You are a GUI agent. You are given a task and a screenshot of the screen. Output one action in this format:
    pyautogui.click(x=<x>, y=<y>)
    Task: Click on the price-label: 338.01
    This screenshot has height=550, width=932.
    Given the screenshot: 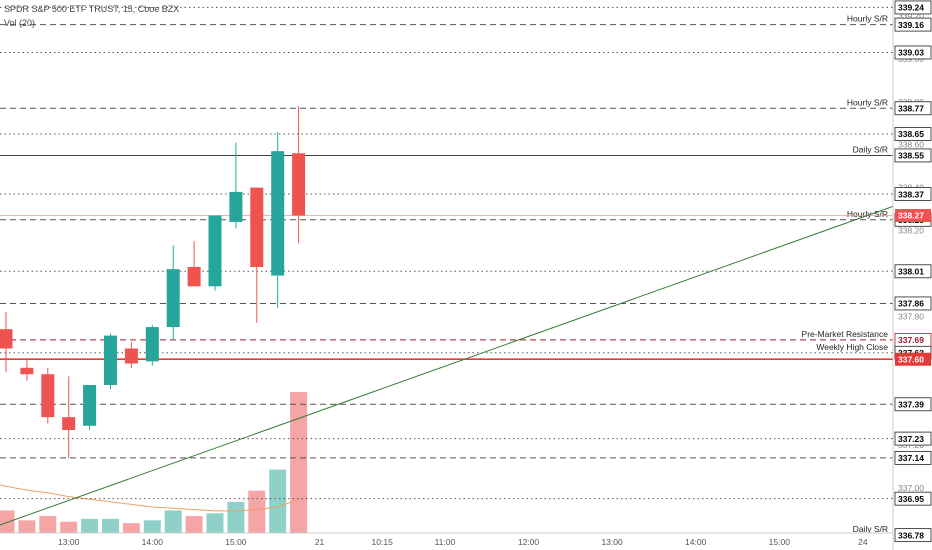 What is the action you would take?
    pyautogui.click(x=911, y=271)
    